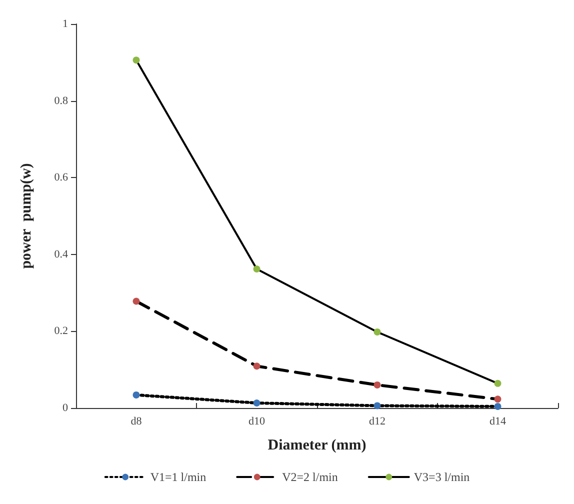  I want to click on x-tick-label: d10, so click(257, 422).